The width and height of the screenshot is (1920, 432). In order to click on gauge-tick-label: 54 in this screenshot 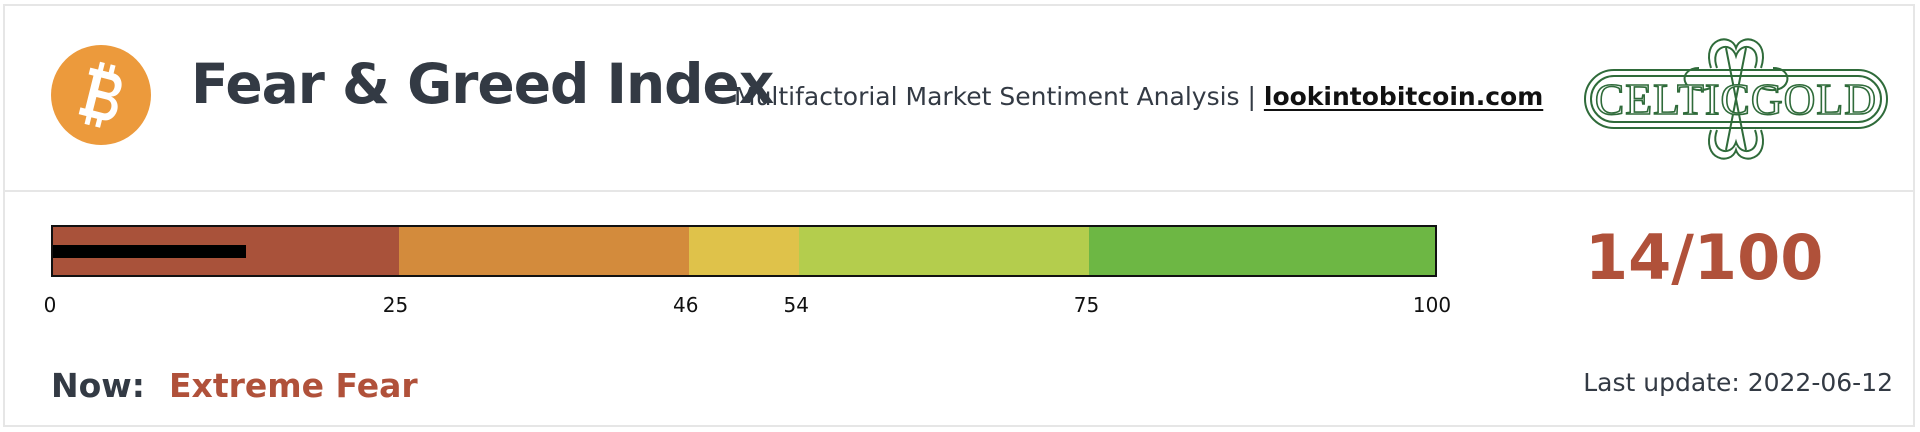, I will do `click(796, 305)`.